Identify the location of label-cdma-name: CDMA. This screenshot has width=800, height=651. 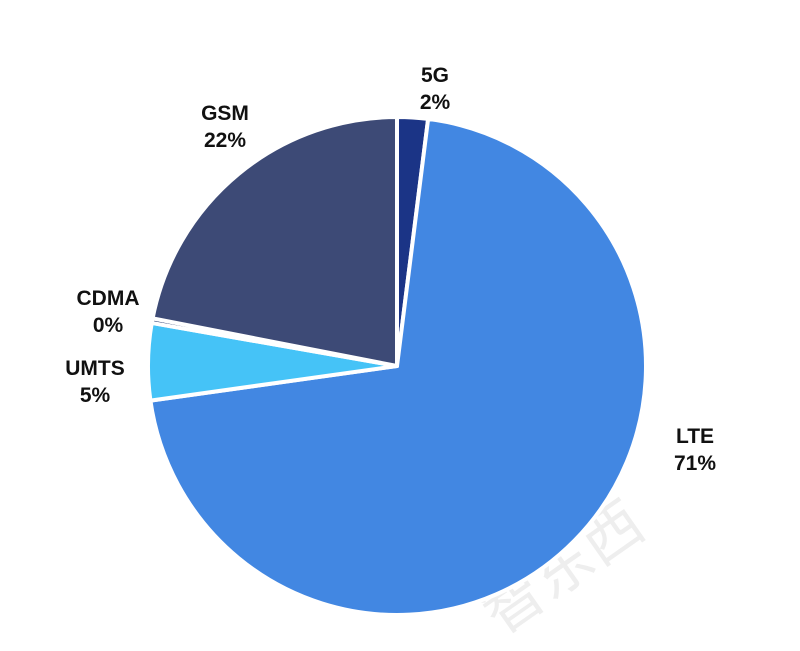
(108, 298).